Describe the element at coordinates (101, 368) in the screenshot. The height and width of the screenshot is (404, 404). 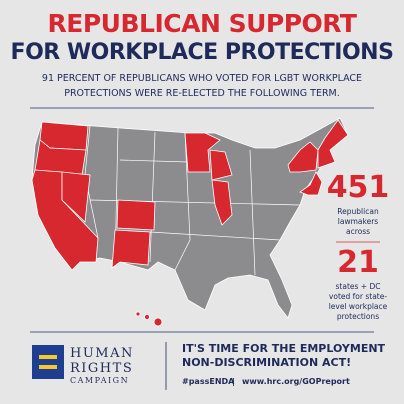
I see `logo-text: RIGHTS` at that location.